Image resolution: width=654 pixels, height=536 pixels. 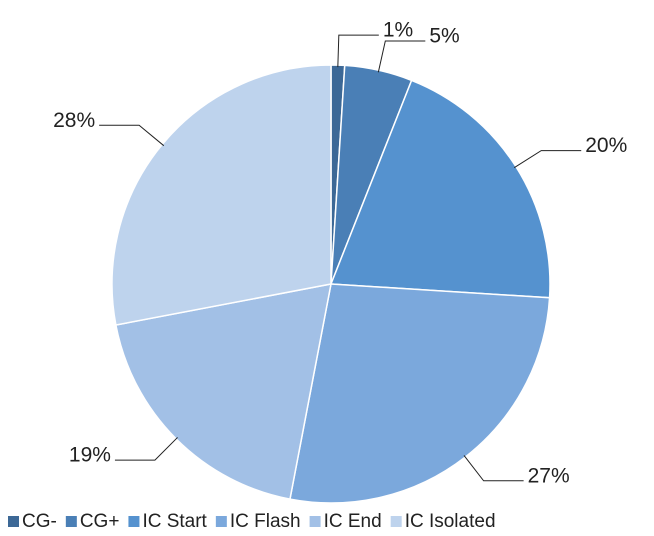 I want to click on legend-label: IC Isolated, so click(x=450, y=521).